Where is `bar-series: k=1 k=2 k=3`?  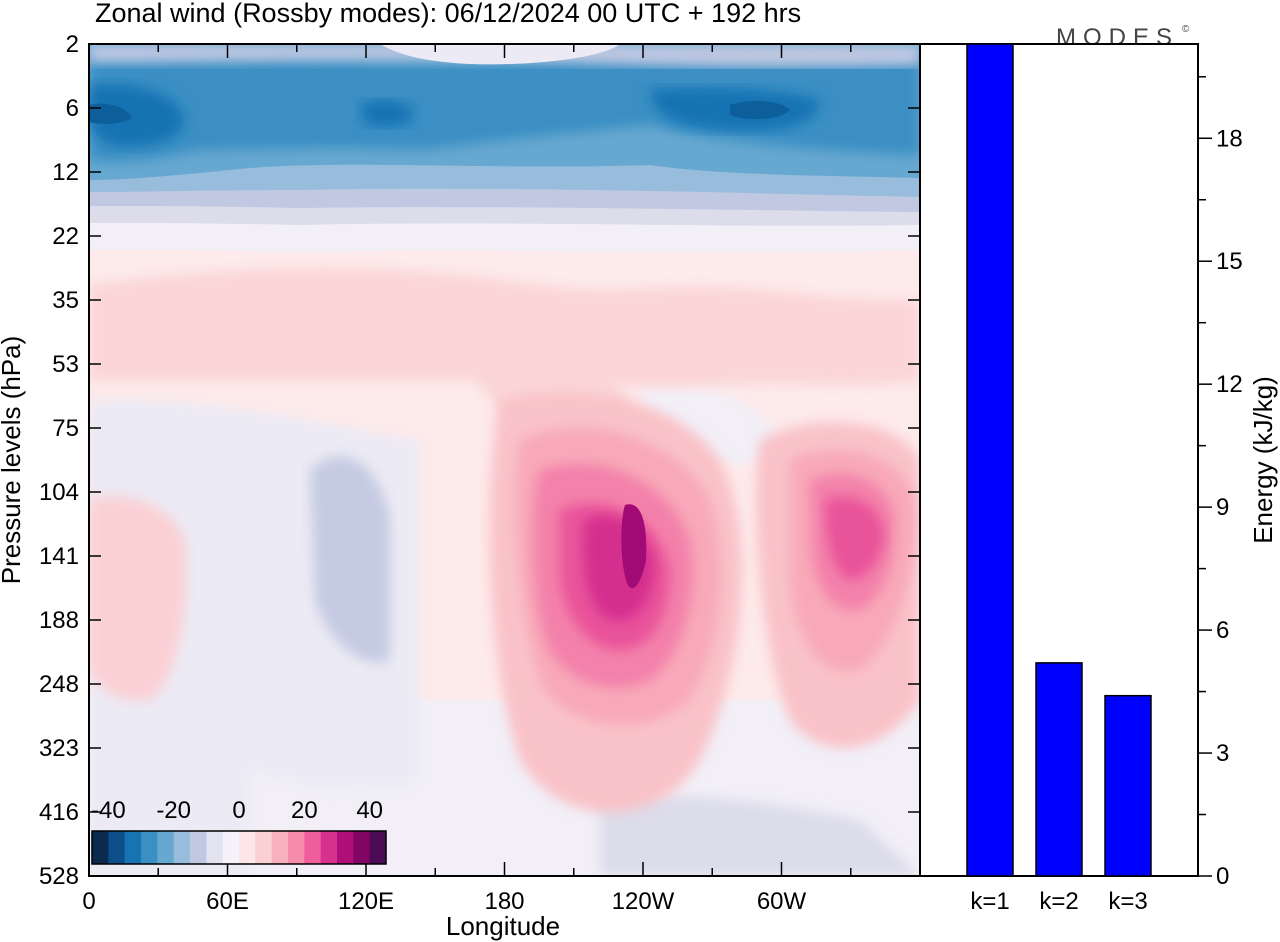 bar-series: k=1 k=2 k=3 is located at coordinates (1059, 479).